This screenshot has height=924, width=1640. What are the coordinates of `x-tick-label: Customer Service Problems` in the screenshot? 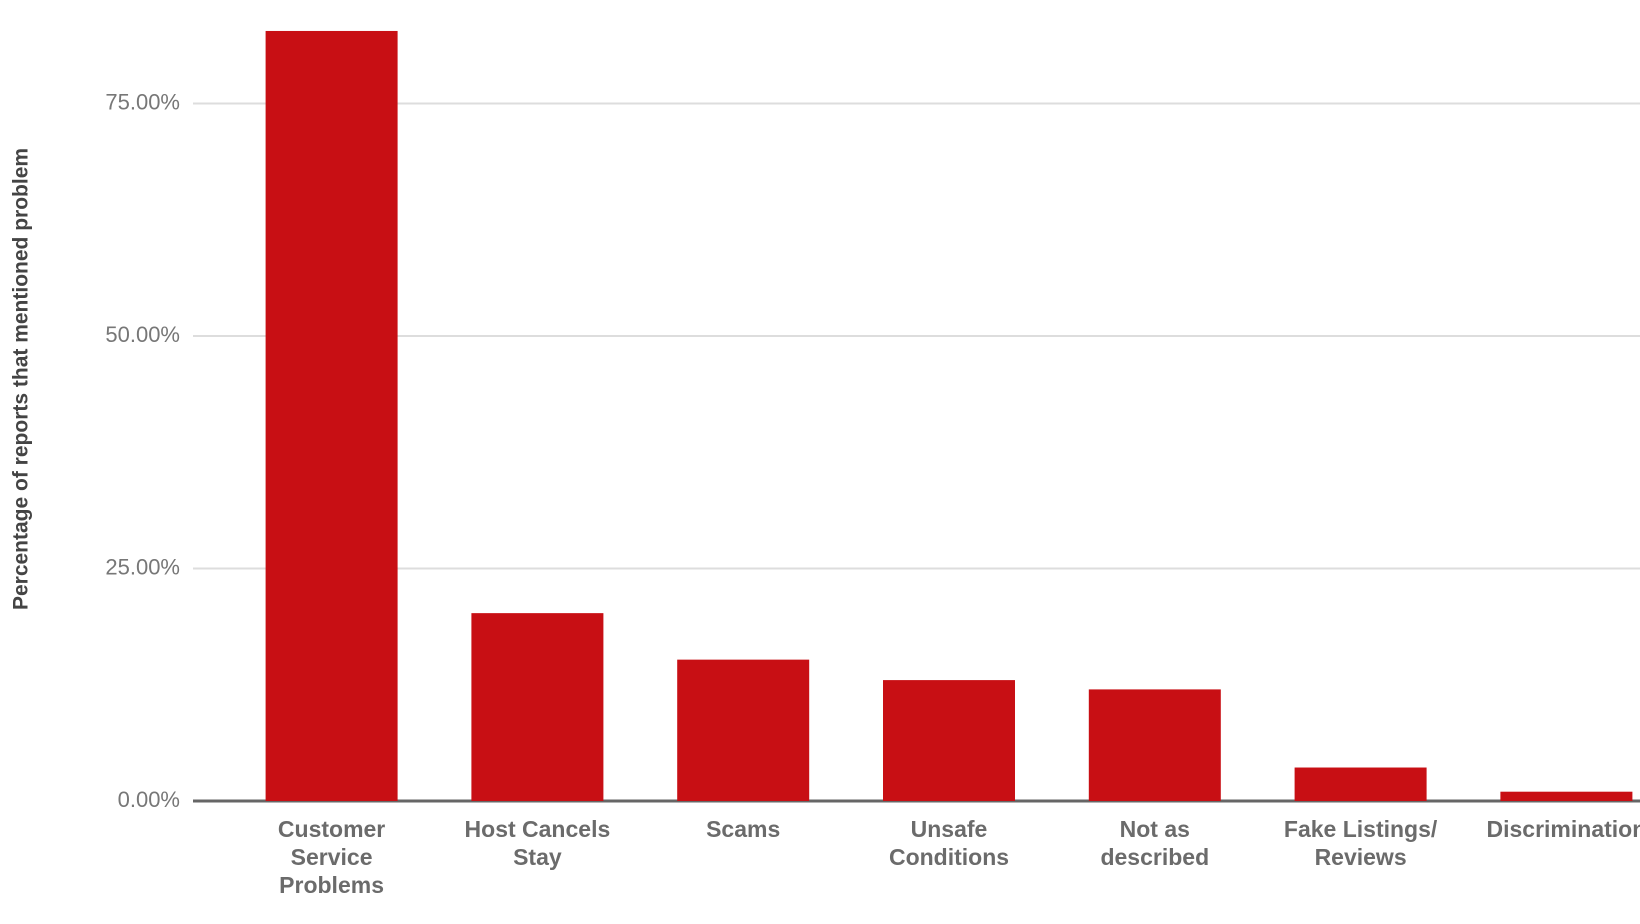 It's located at (331, 857).